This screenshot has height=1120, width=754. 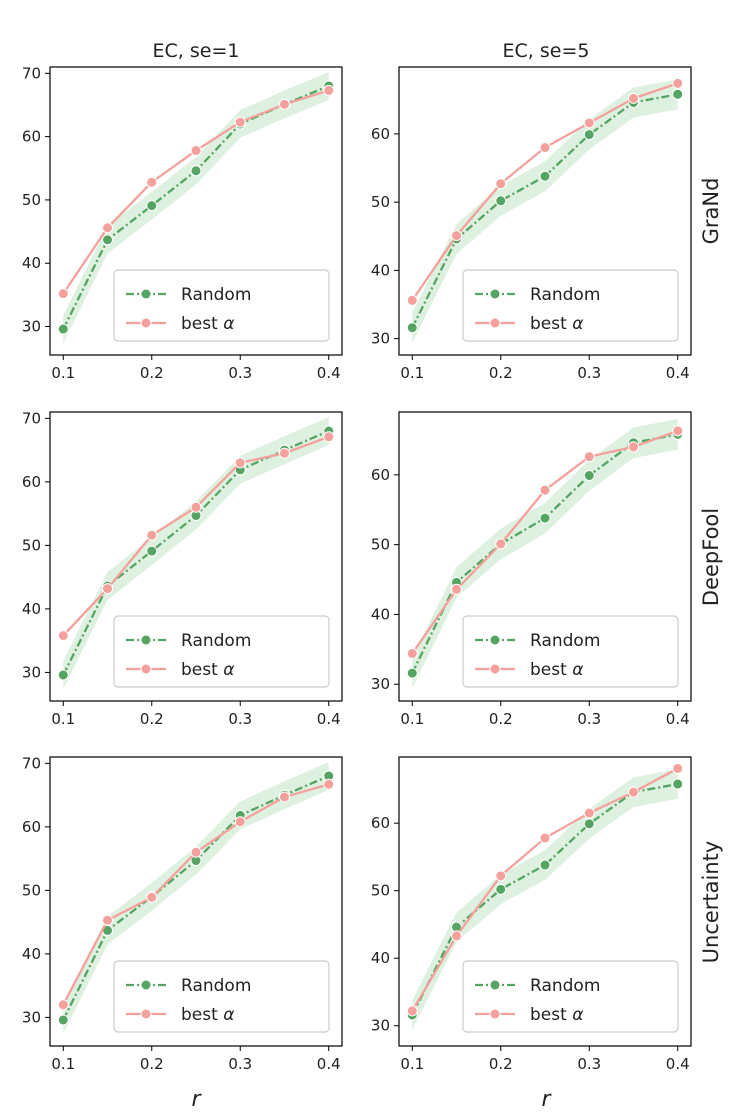 I want to click on chart-panel-3: 0.1 0.2 0.3 0.4 30 40 50 60 70 Random best α, so click(x=182, y=568).